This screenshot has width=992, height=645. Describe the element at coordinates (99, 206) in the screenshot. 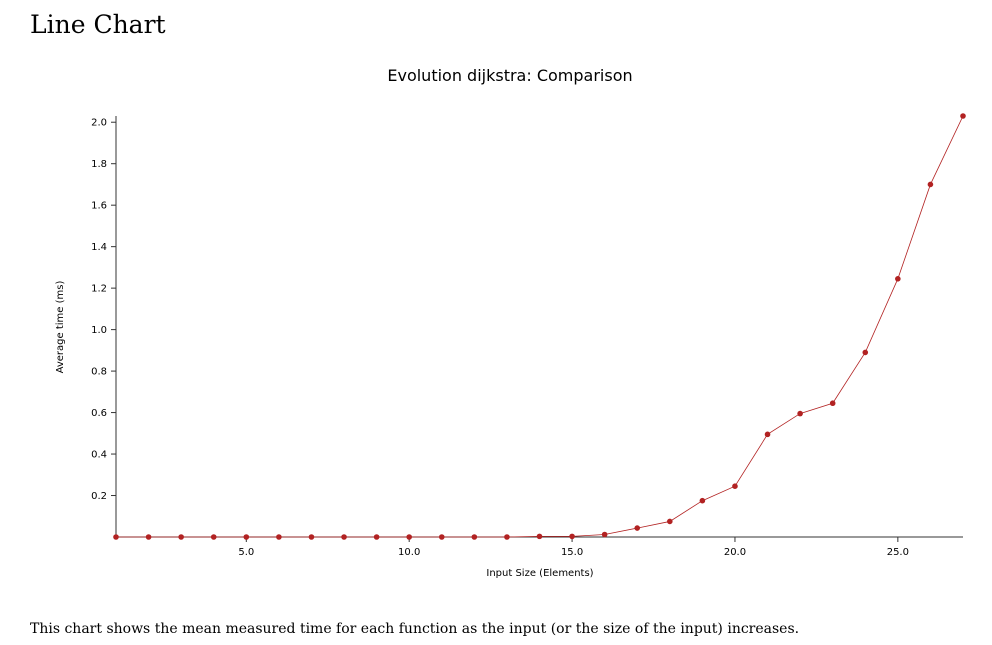

I see `y-tick-label: 1.6` at that location.